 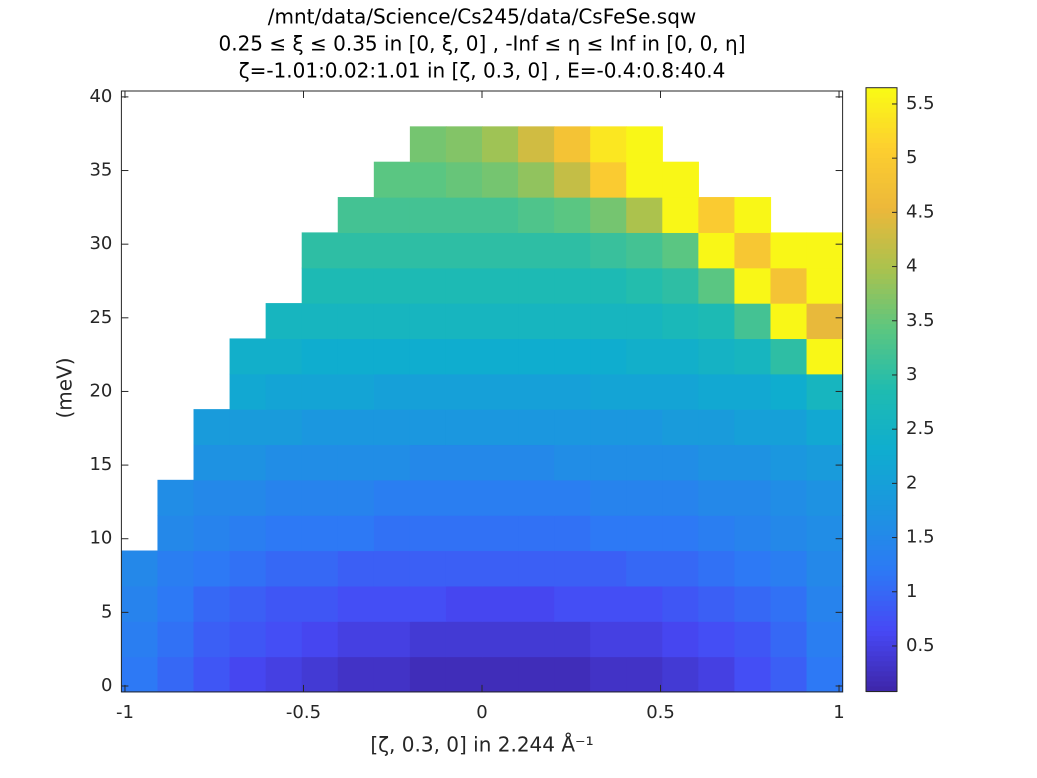 What do you see at coordinates (660, 712) in the screenshot?
I see `x-tick-label: 0.5` at bounding box center [660, 712].